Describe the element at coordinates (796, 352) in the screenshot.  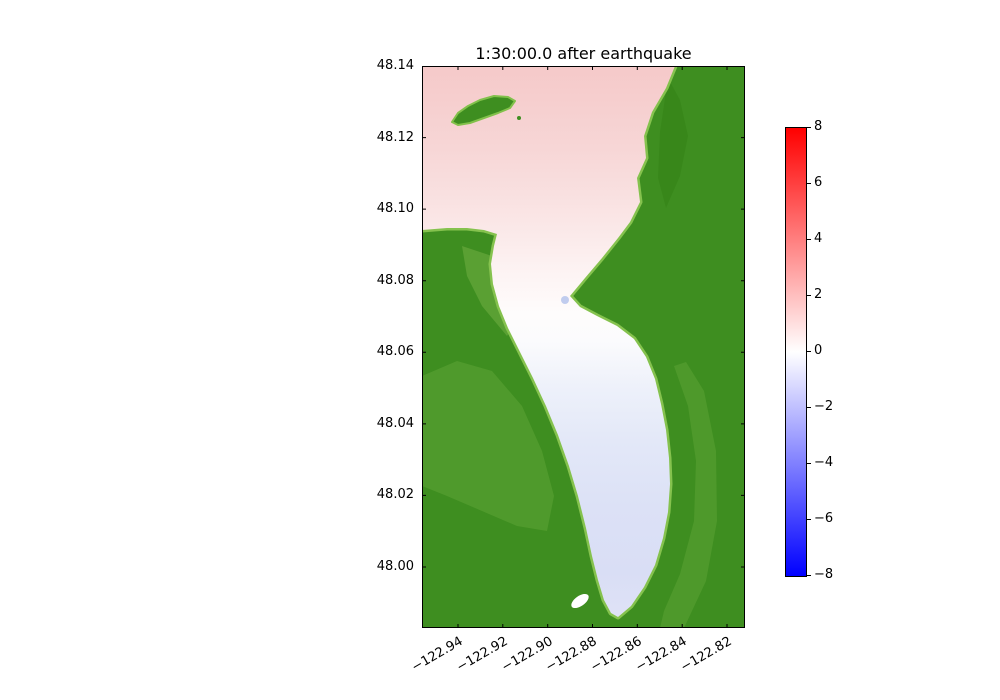
I see `colorbar` at that location.